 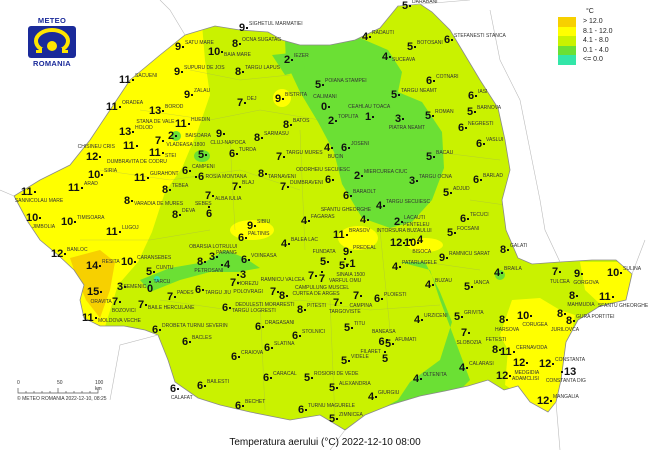 What do you see at coordinates (171, 135) in the screenshot?
I see `station-temperature: 2` at bounding box center [171, 135].